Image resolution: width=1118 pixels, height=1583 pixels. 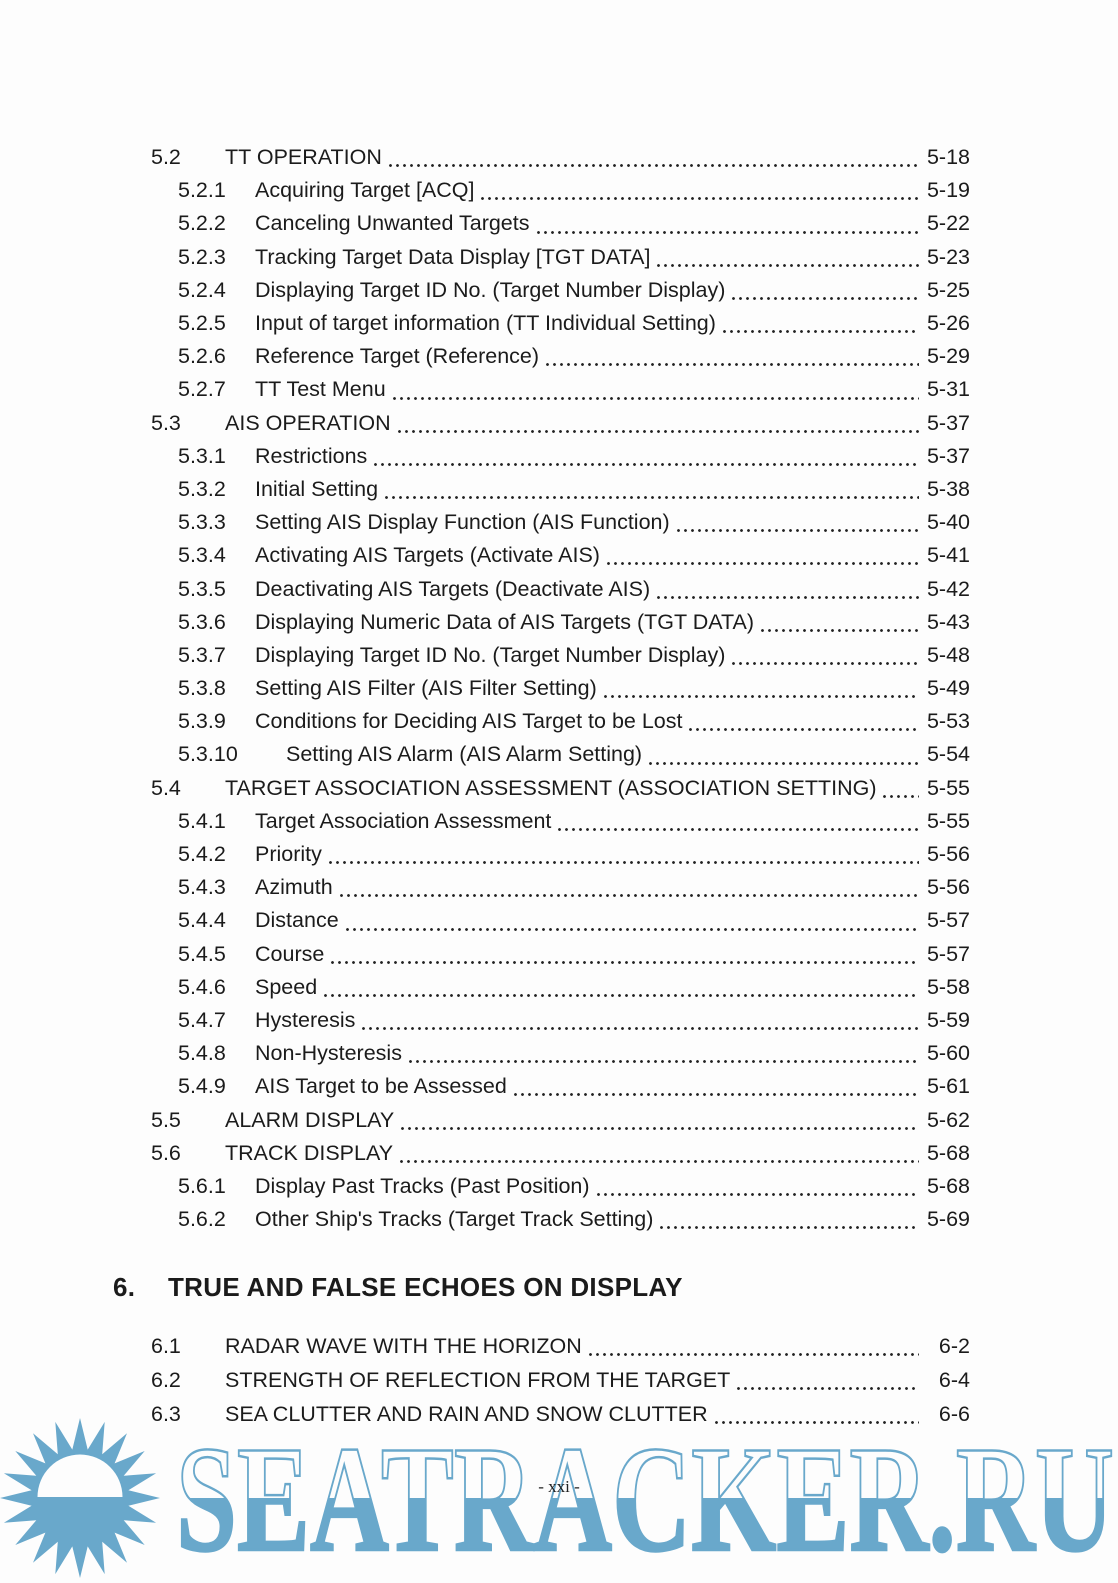 I want to click on toc-entry-title: ALARM DISPLAY, so click(x=310, y=1119).